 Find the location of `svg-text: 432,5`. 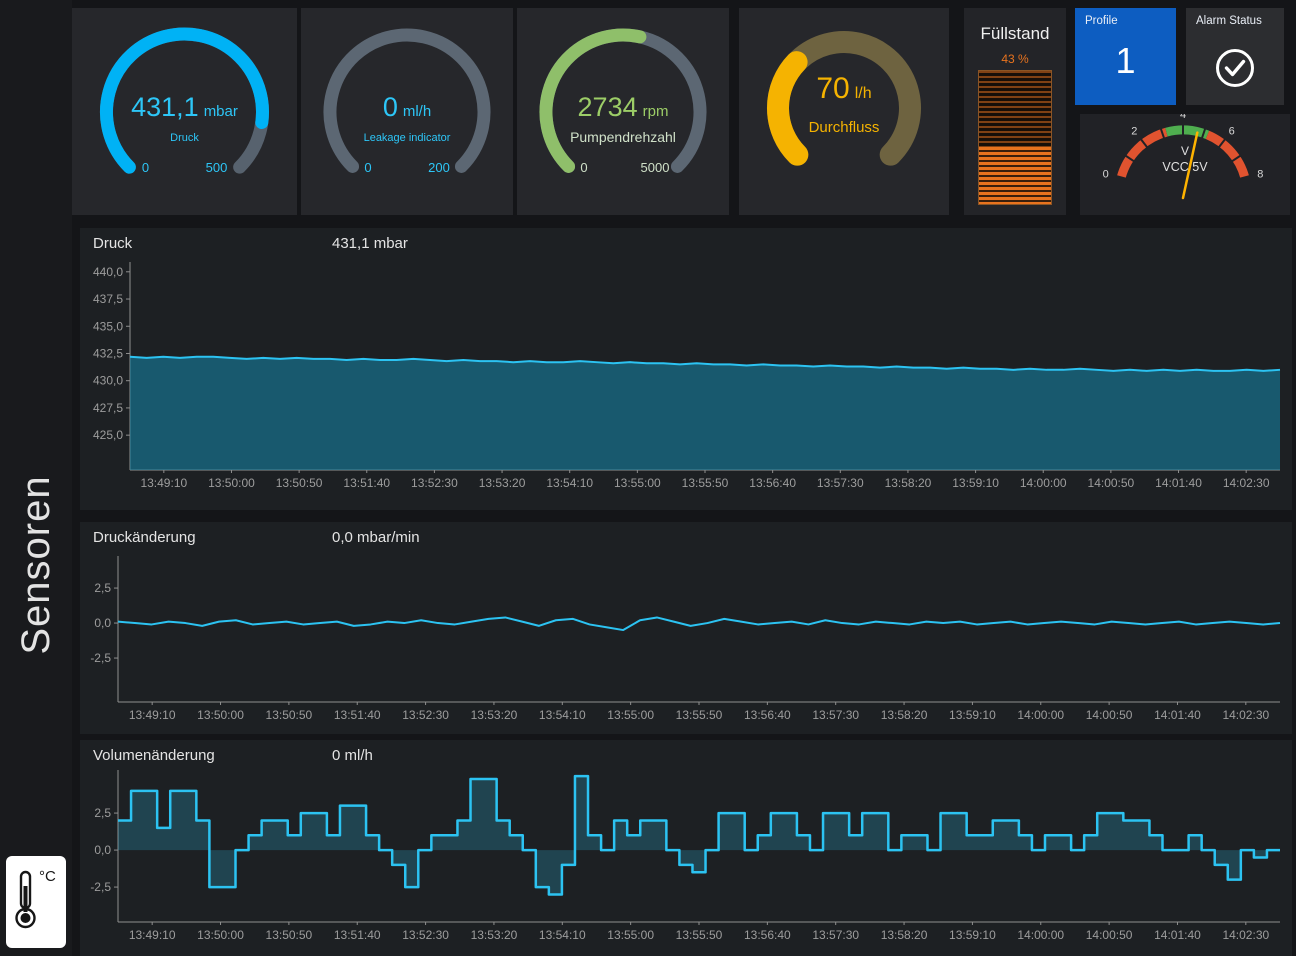

svg-text: 432,5 is located at coordinates (108, 353).